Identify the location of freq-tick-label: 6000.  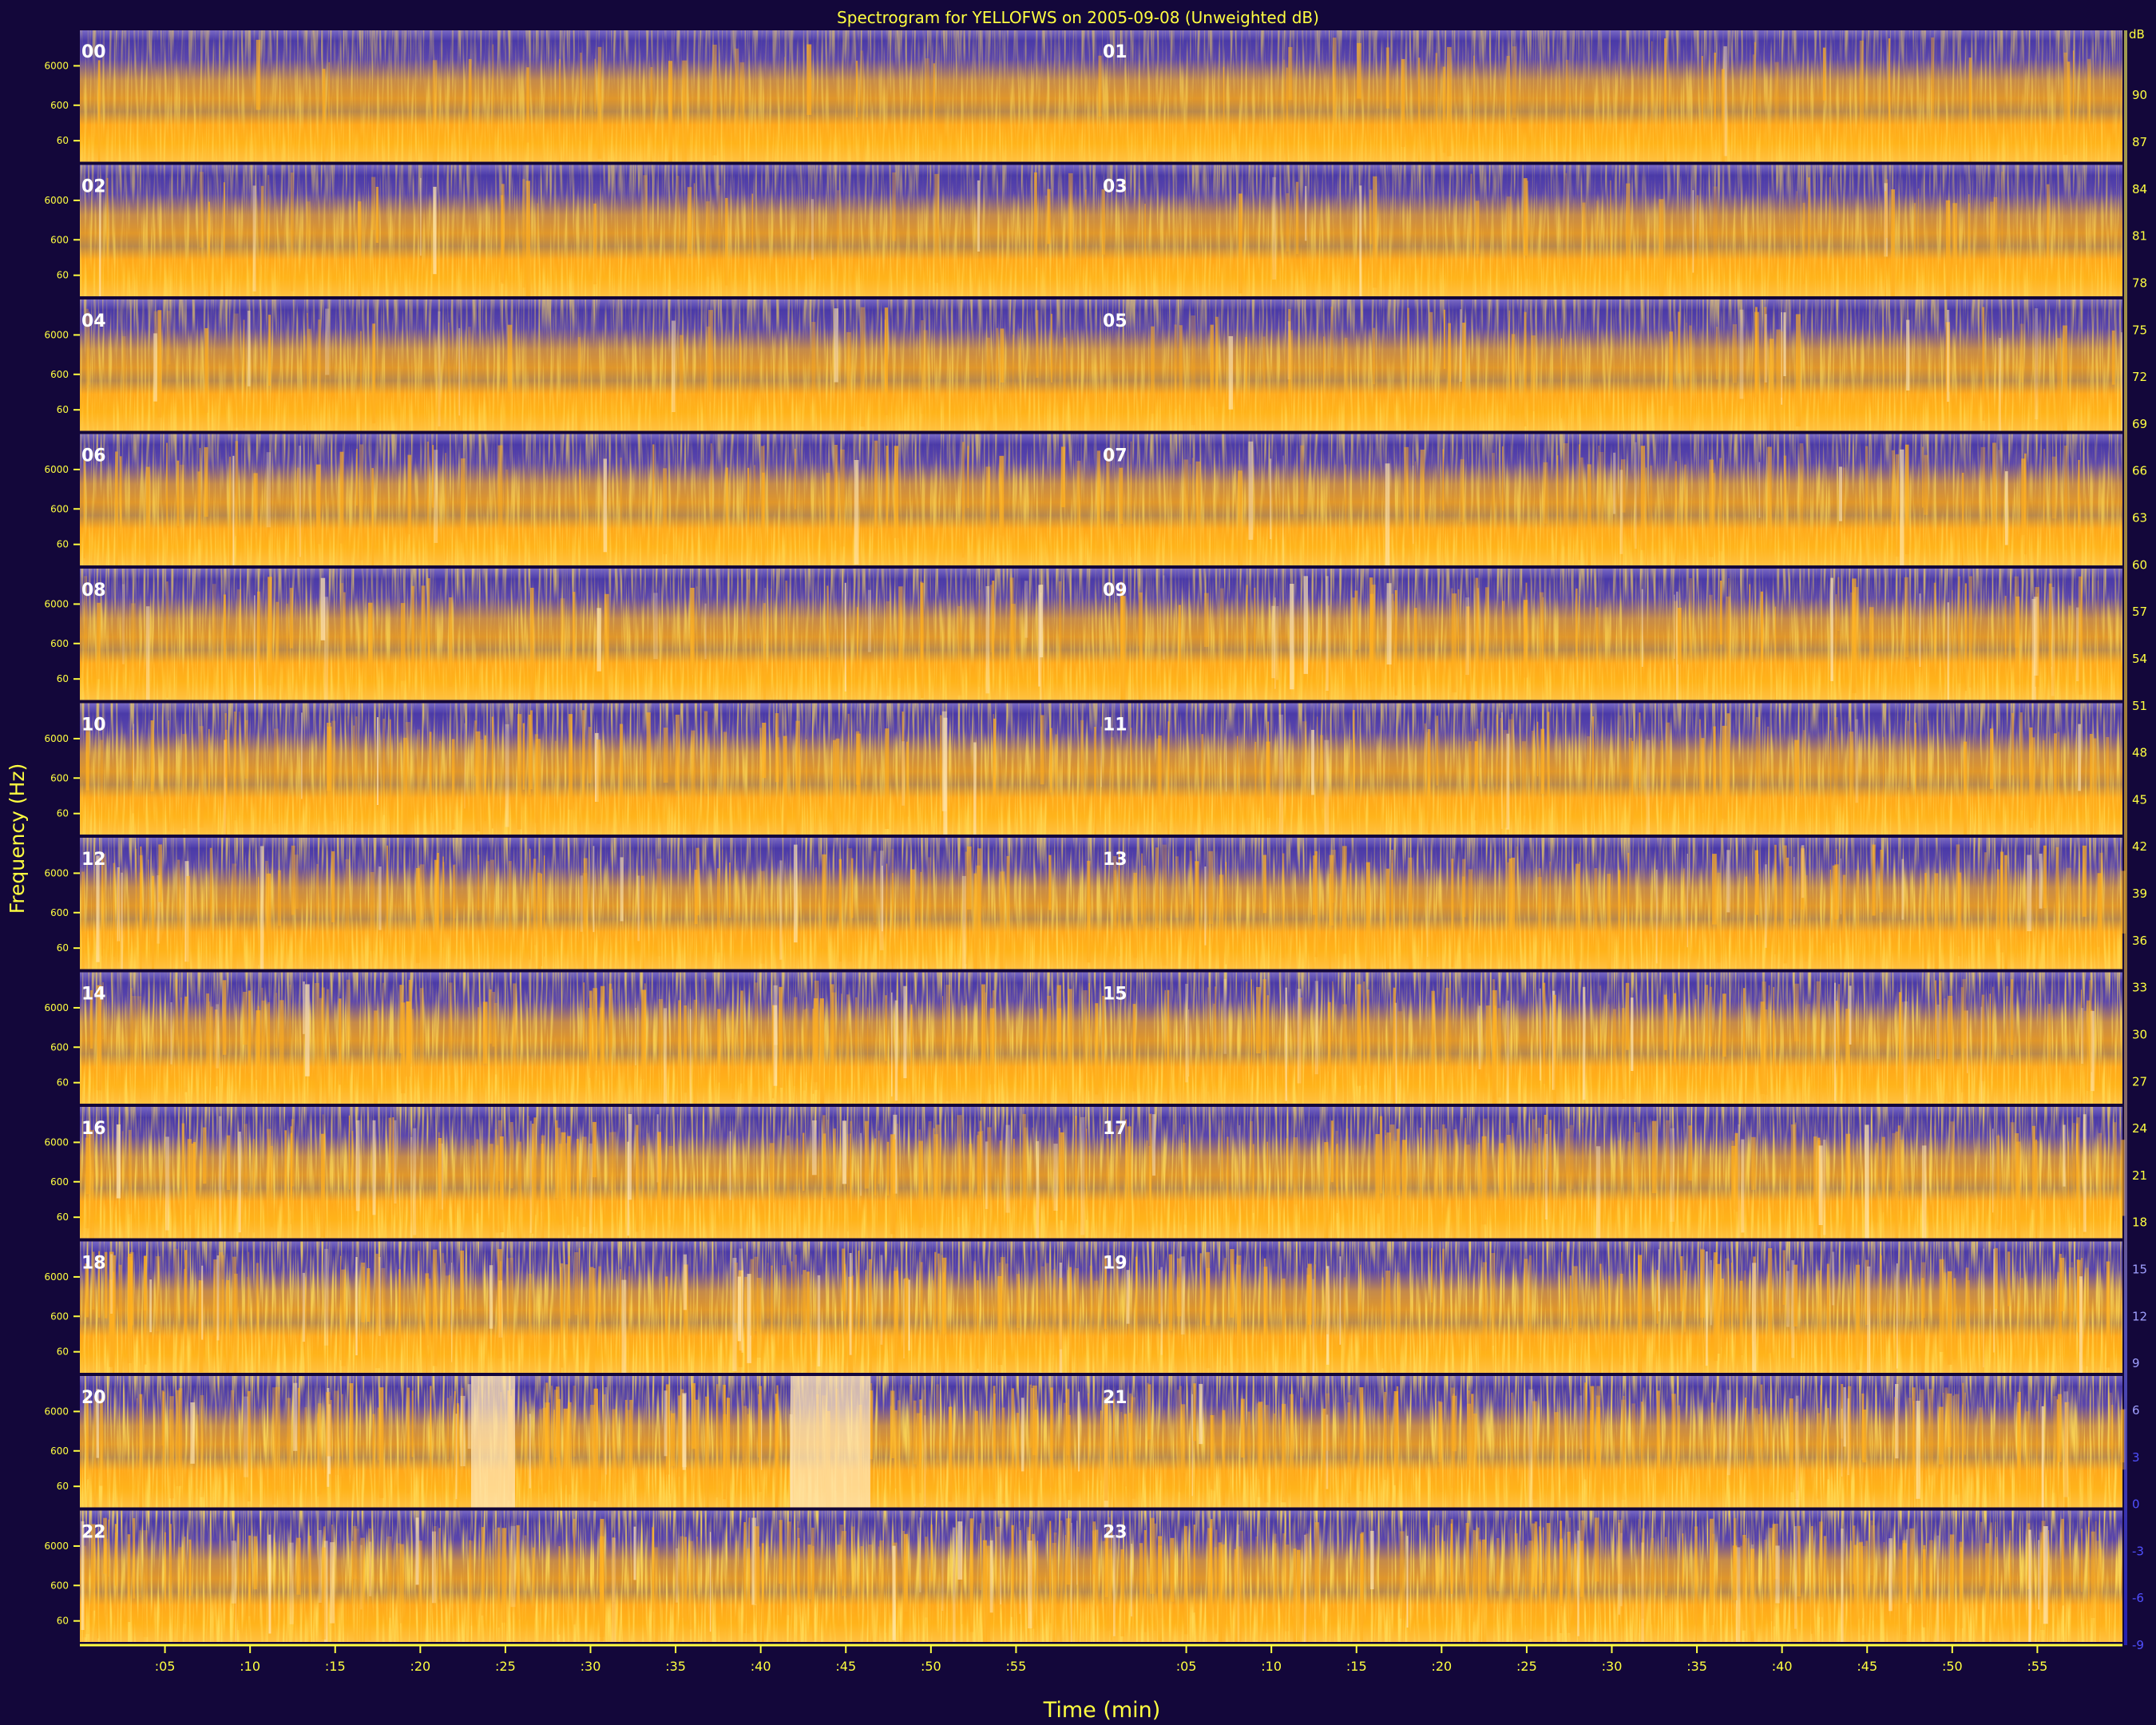
(56, 873).